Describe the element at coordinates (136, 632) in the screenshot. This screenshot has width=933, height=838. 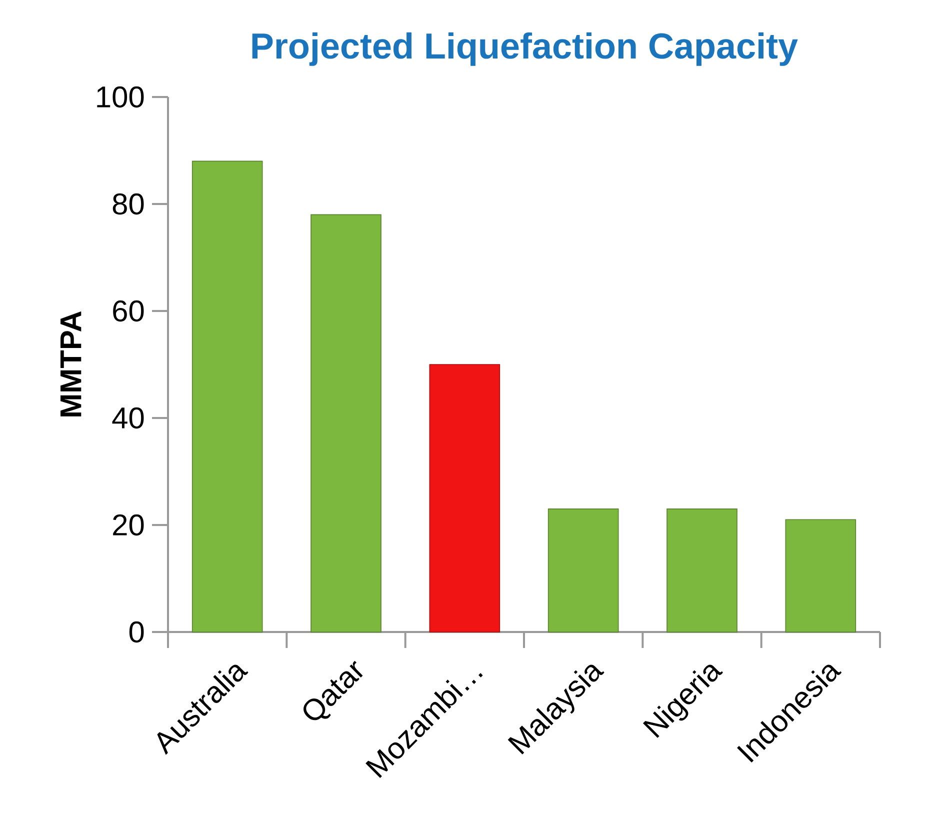
I see `y-tick-label: 0` at that location.